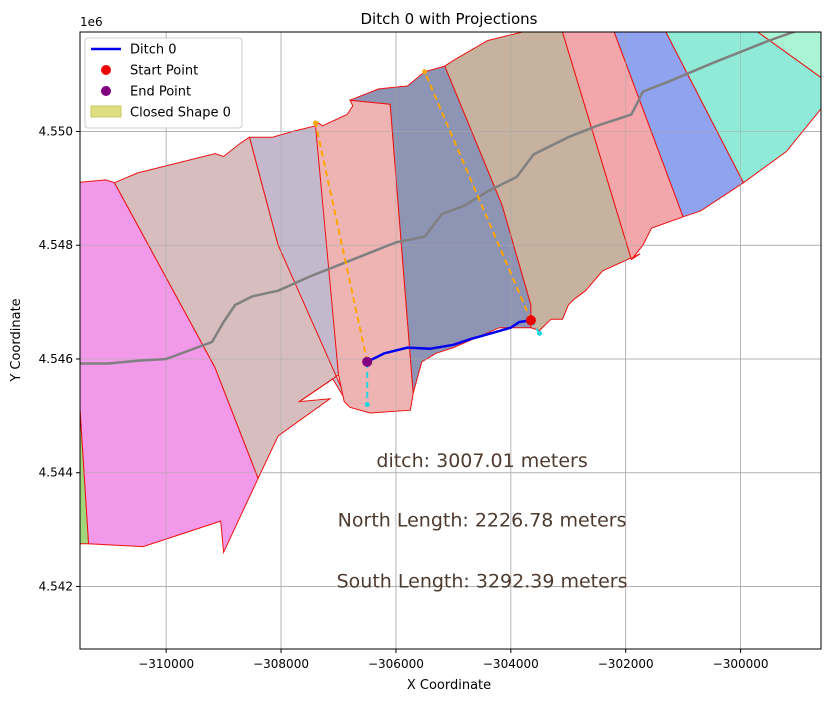 The width and height of the screenshot is (830, 701). I want to click on start-point-marker, so click(530, 320).